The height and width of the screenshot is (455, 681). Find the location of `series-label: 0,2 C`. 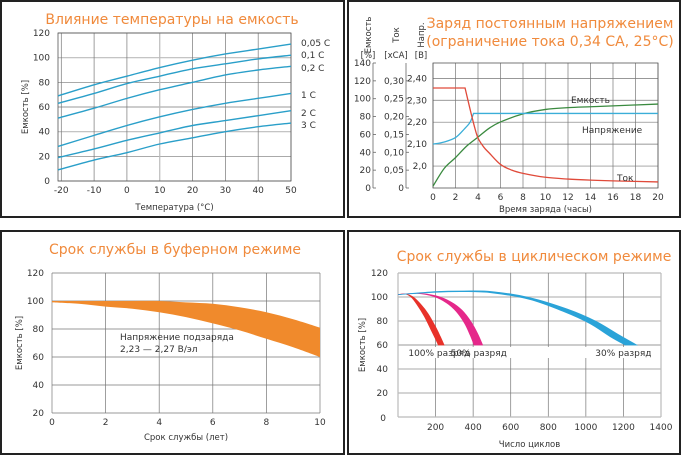

series-label: 0,2 C is located at coordinates (312, 69).